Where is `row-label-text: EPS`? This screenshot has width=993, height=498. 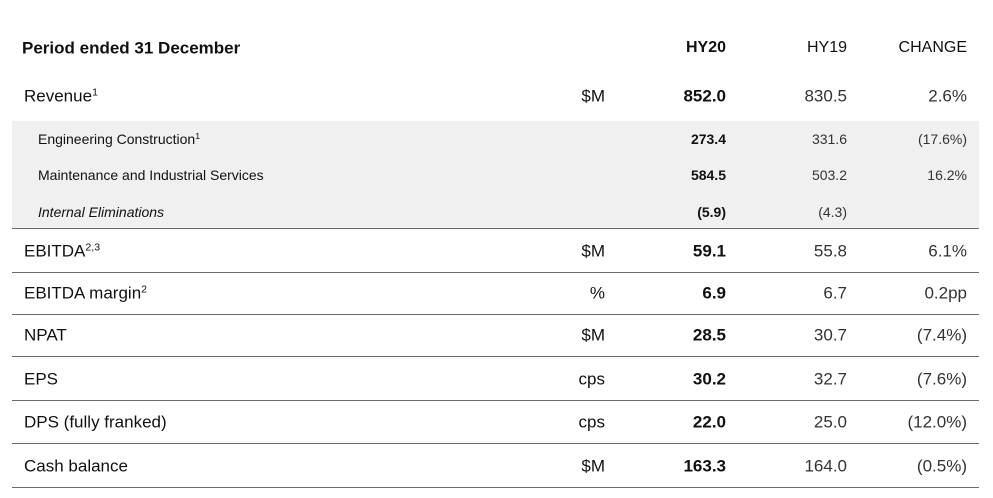 row-label-text: EPS is located at coordinates (41, 379).